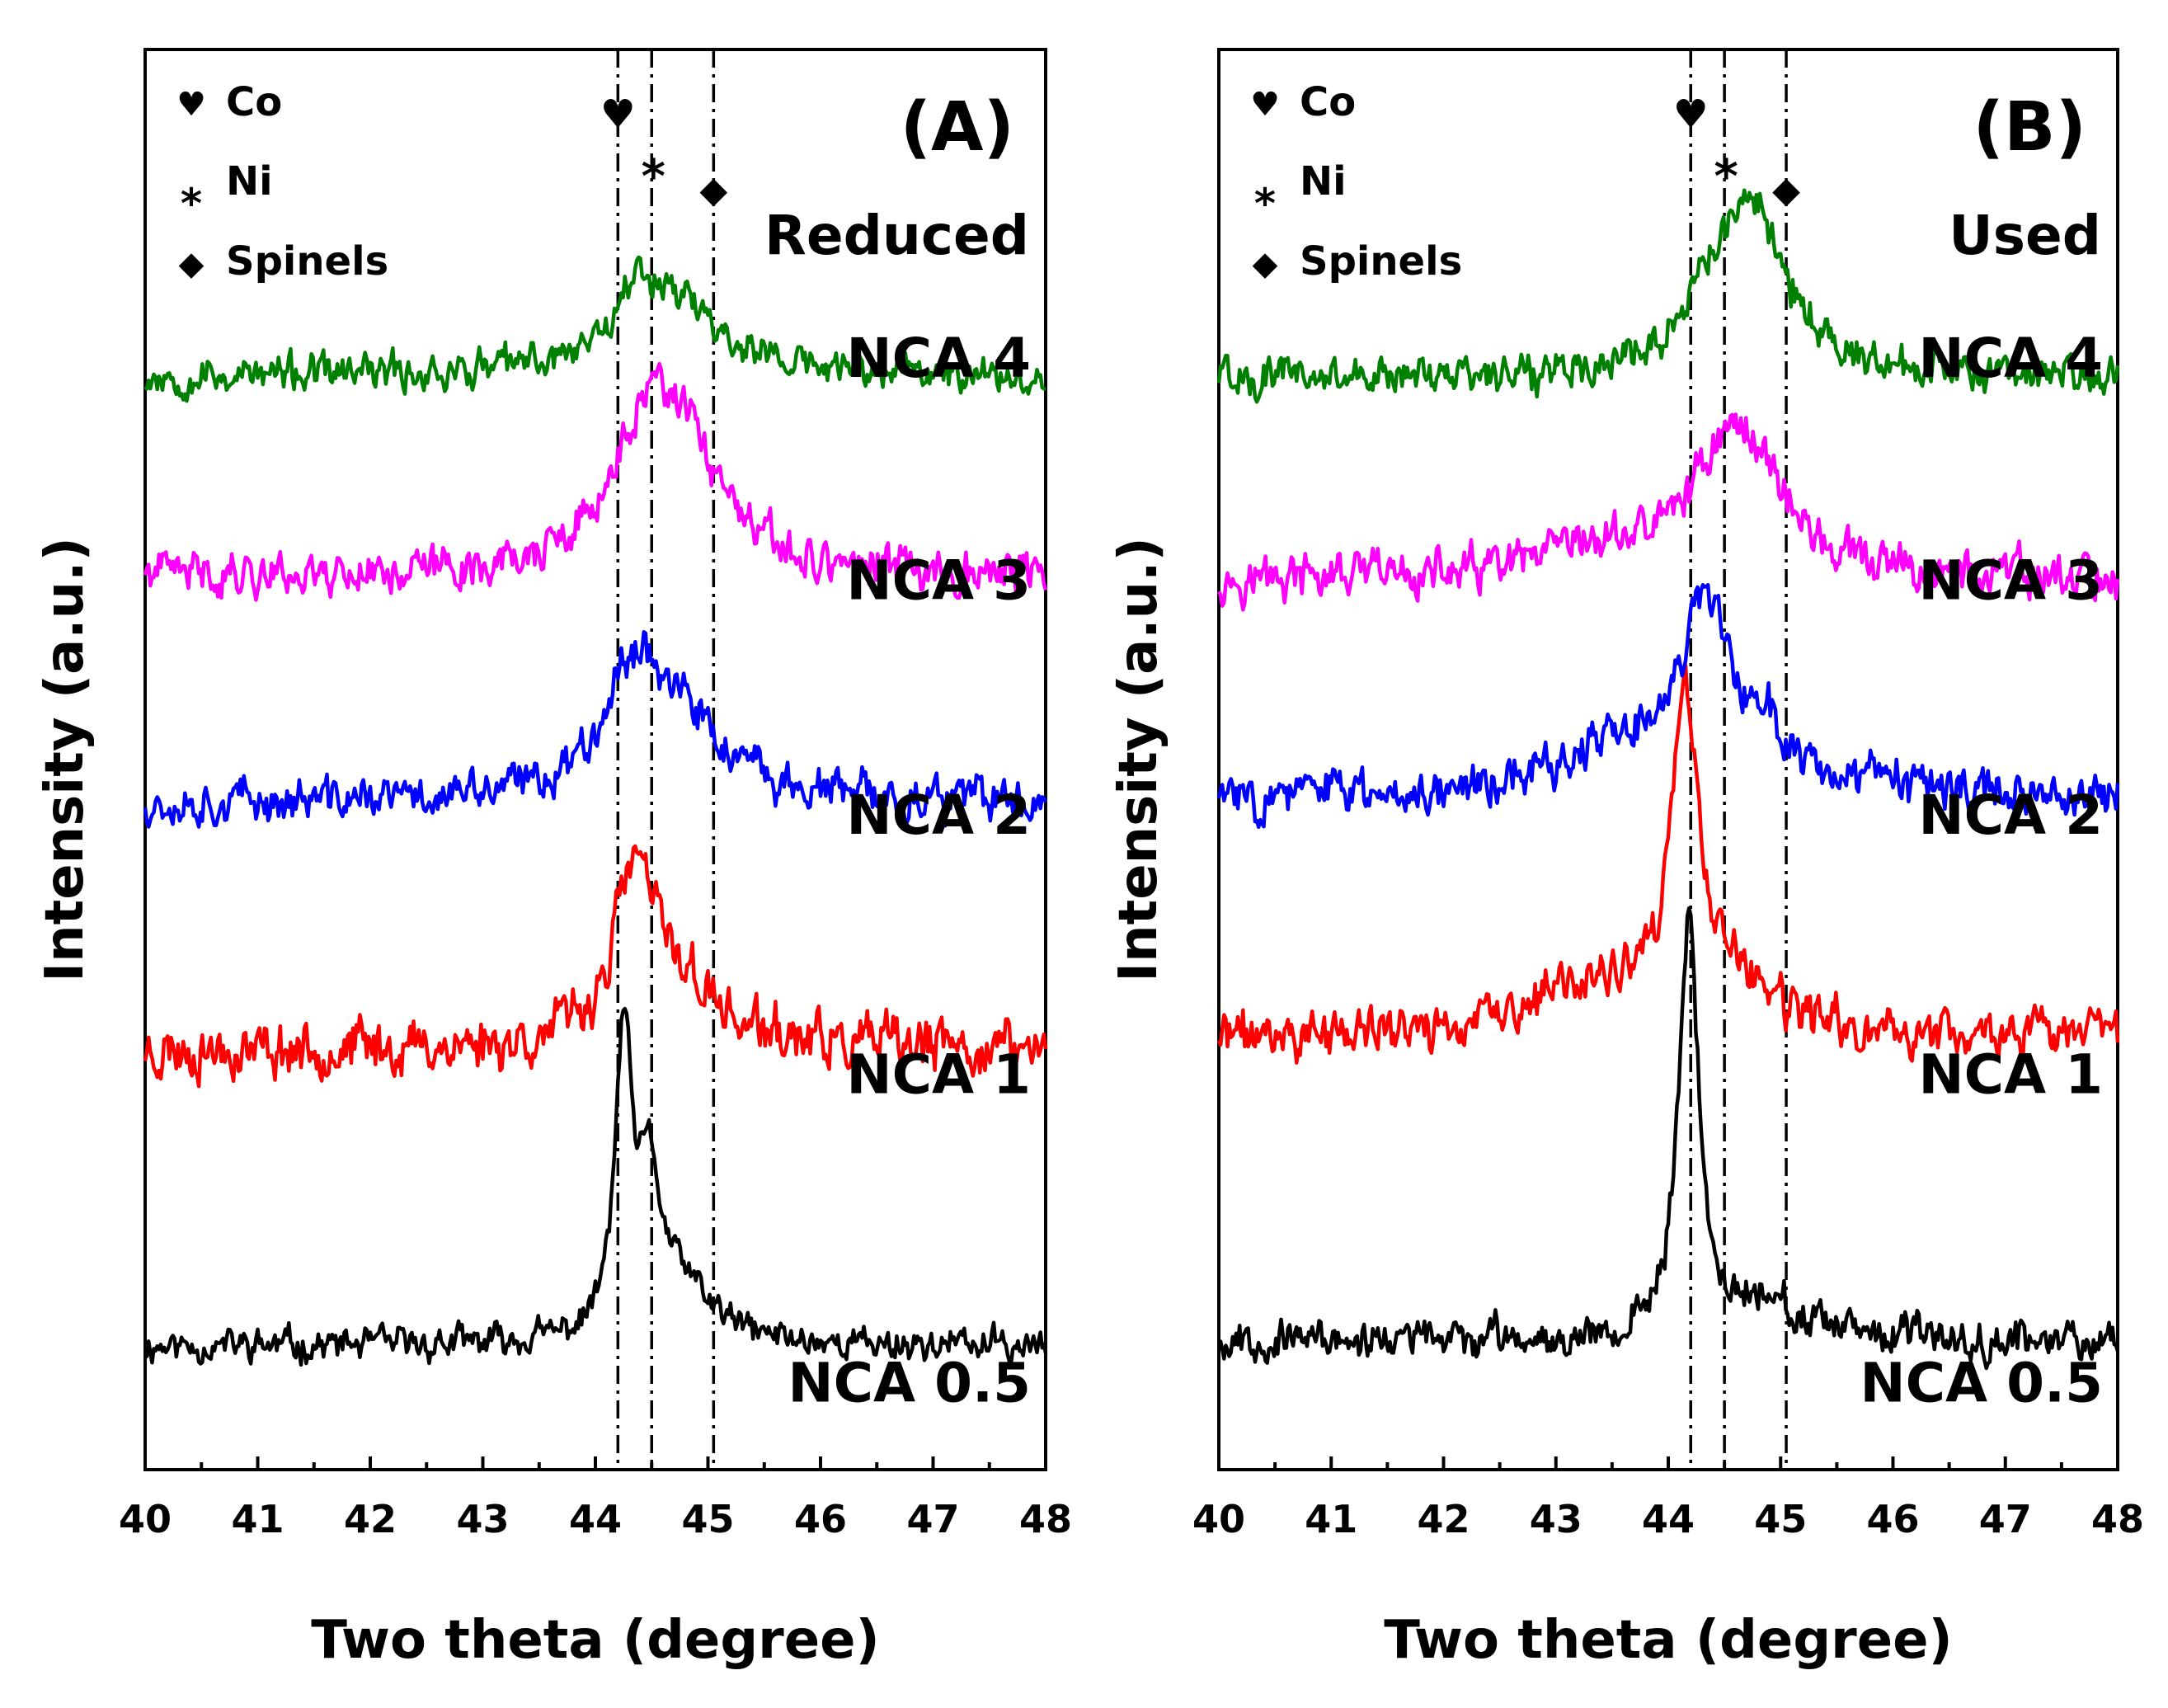  I want to click on panel-label: (A), so click(957, 127).